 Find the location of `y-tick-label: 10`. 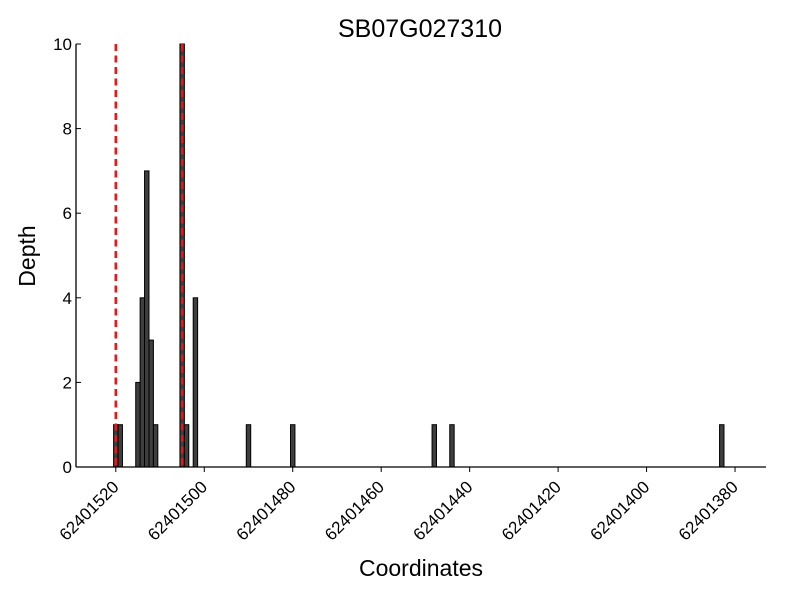

y-tick-label: 10 is located at coordinates (62, 44).